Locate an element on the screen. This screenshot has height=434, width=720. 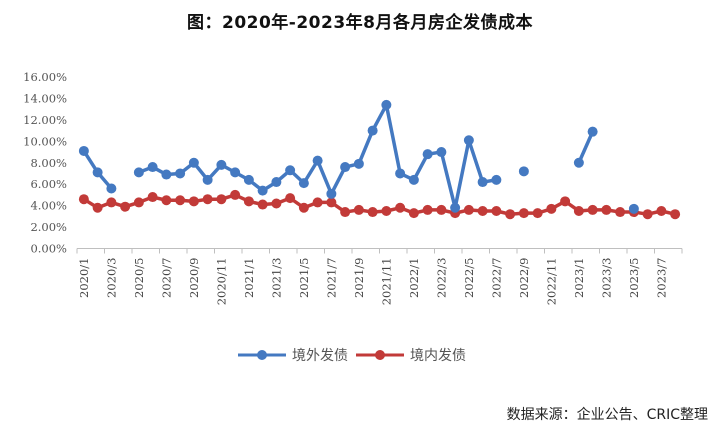
x-tick-label: 2021/3 is located at coordinates (276, 278).